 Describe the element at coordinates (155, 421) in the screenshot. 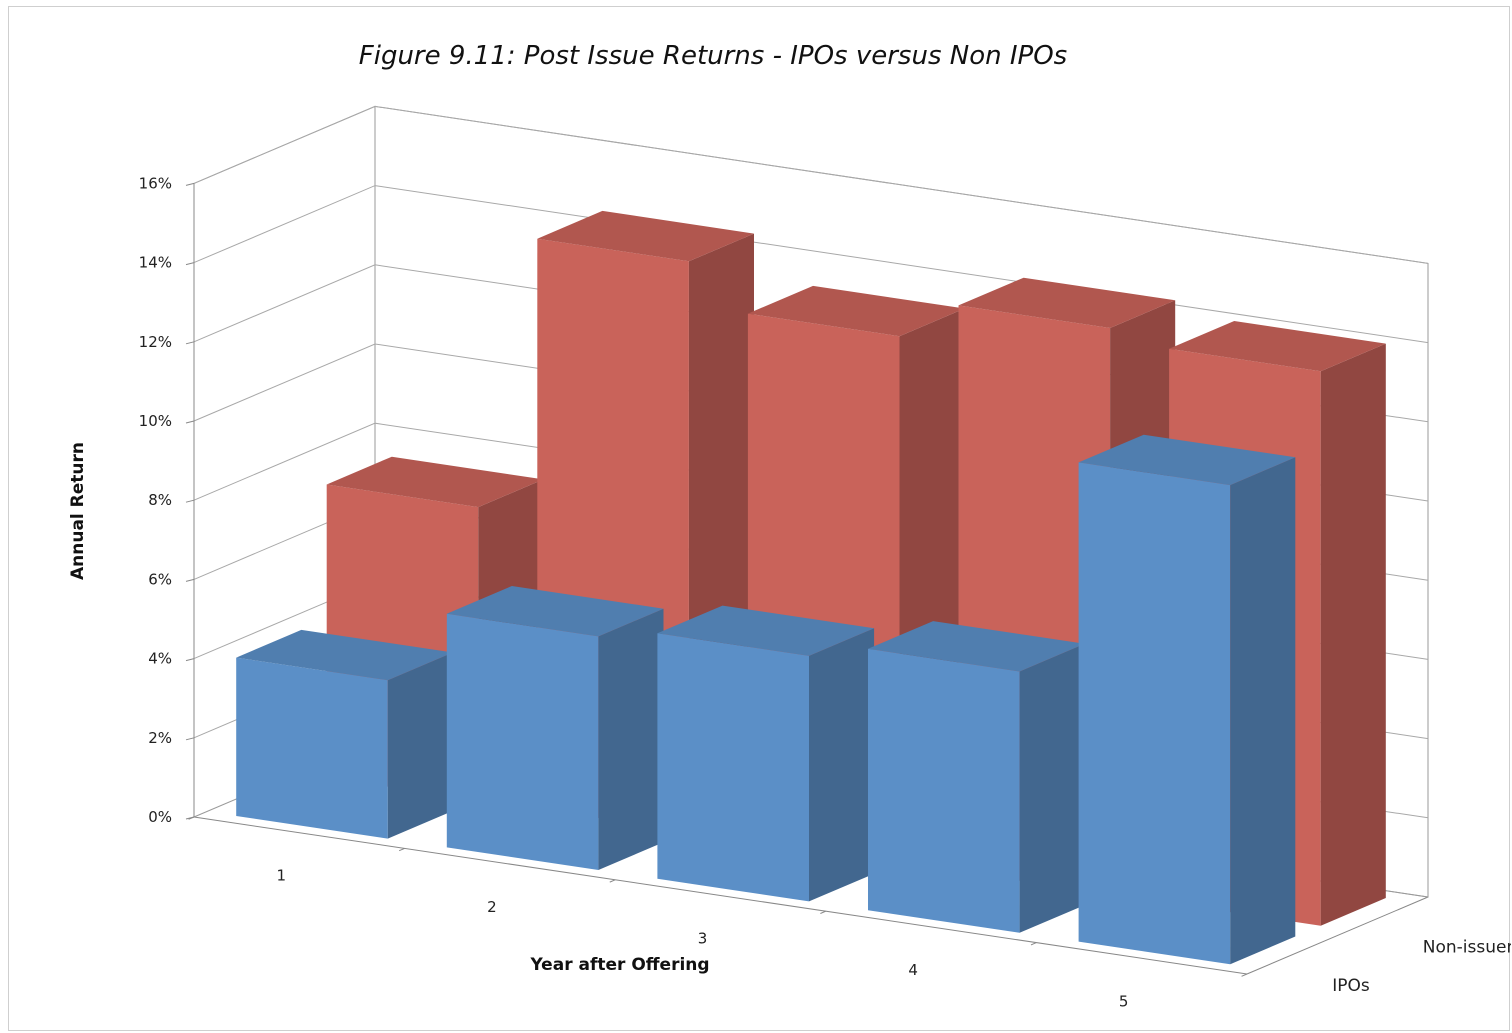

I see `y-tick-label: 10%` at that location.